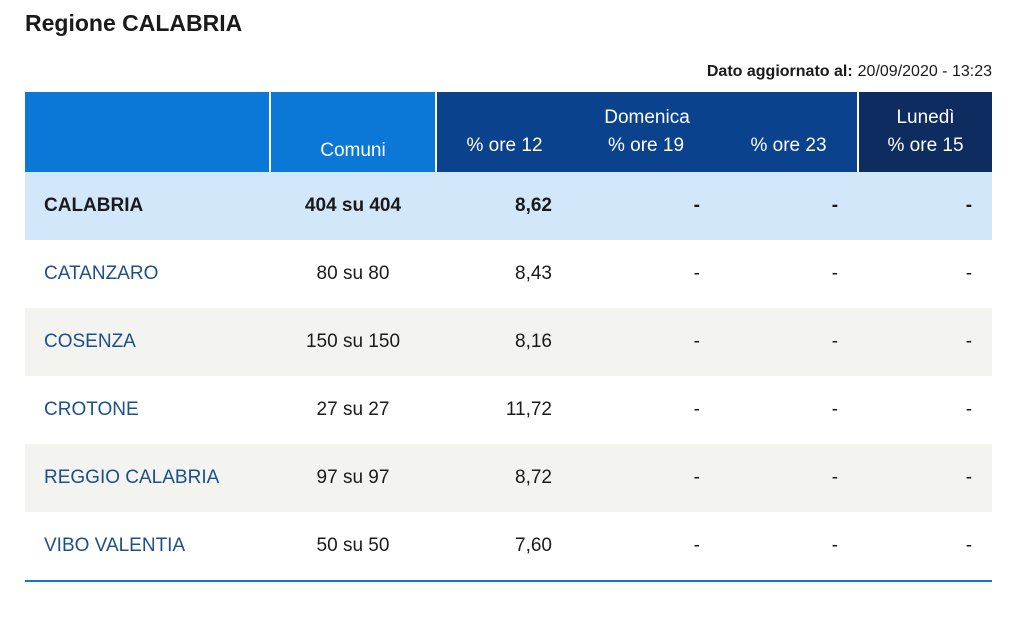  Describe the element at coordinates (504, 547) in the screenshot. I see `table-cell: 7,60` at that location.